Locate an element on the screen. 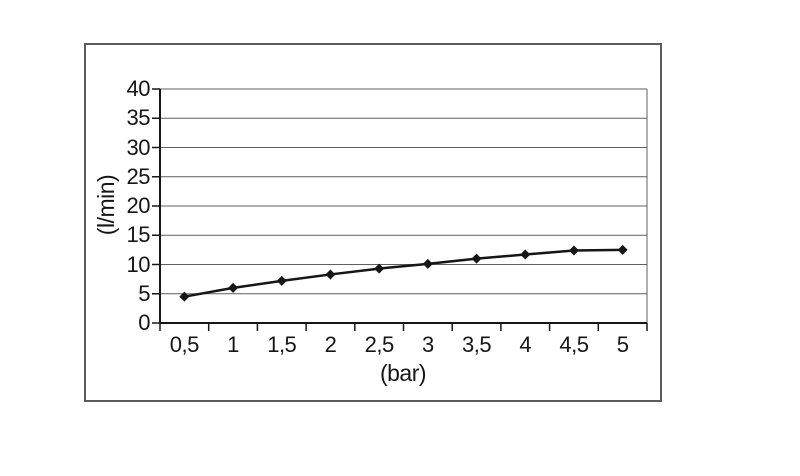 Image resolution: width=800 pixels, height=476 pixels. x-tick-label: 2 is located at coordinates (330, 344).